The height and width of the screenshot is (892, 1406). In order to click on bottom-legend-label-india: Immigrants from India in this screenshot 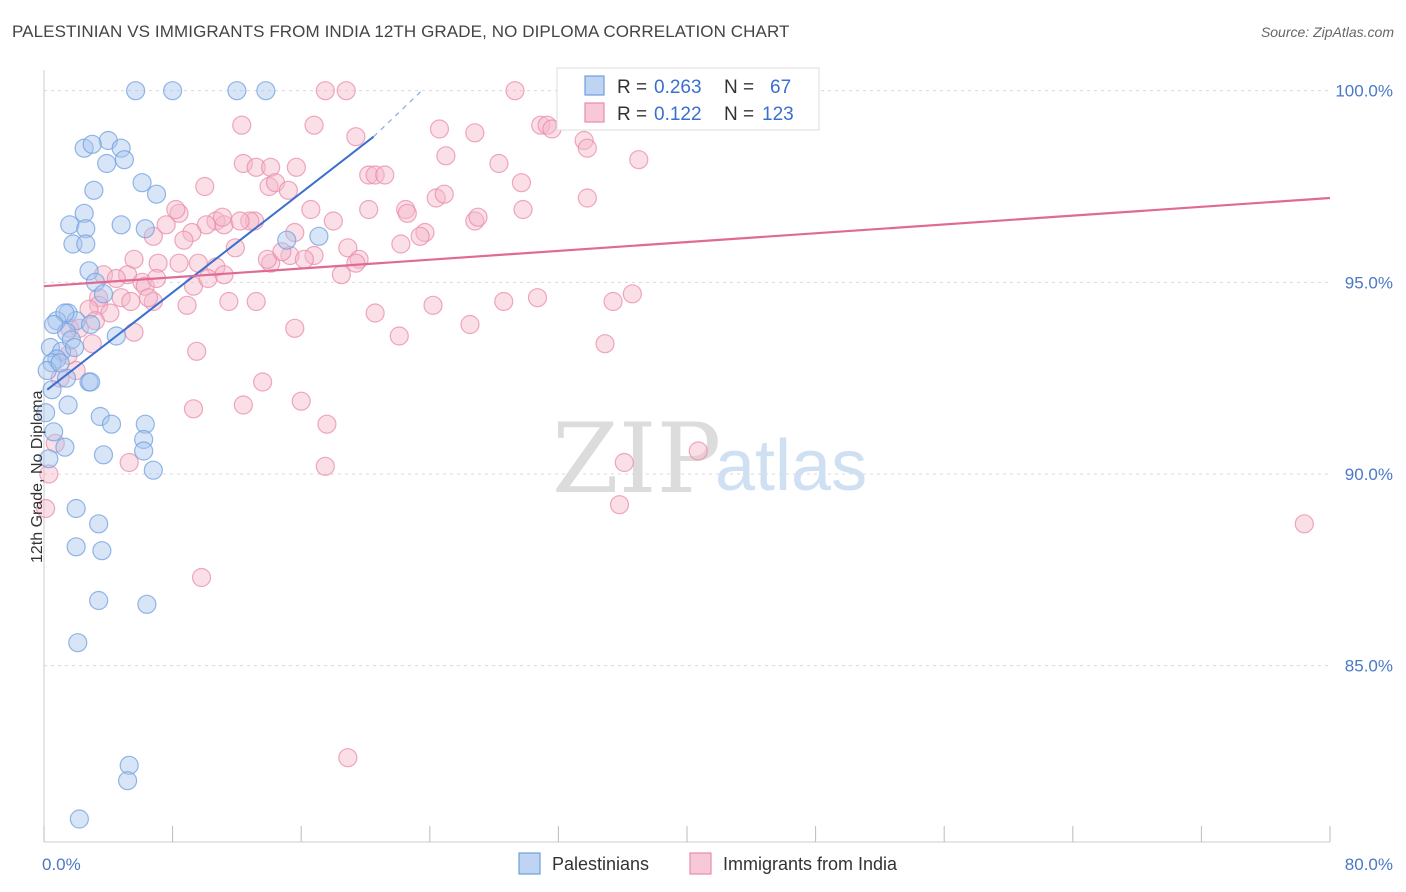, I will do `click(810, 864)`.